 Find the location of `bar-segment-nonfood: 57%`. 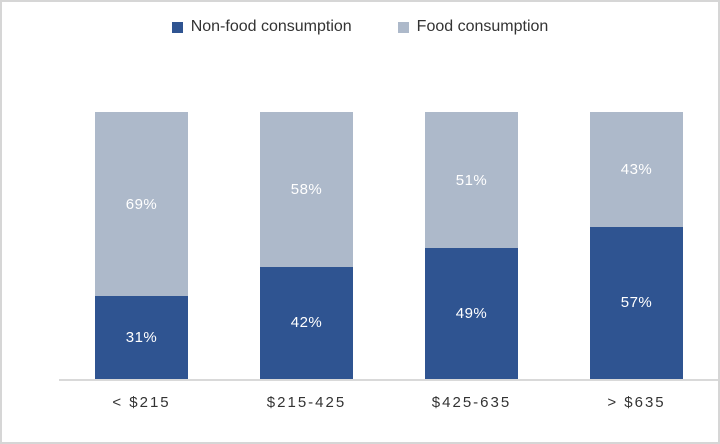

bar-segment-nonfood: 57% is located at coordinates (636, 302).